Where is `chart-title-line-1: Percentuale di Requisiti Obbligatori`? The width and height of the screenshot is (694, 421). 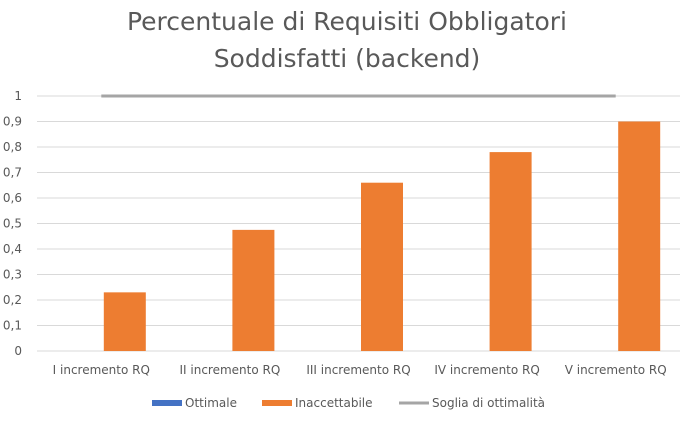
chart-title-line-1: Percentuale di Requisiti Obbligatori is located at coordinates (347, 21).